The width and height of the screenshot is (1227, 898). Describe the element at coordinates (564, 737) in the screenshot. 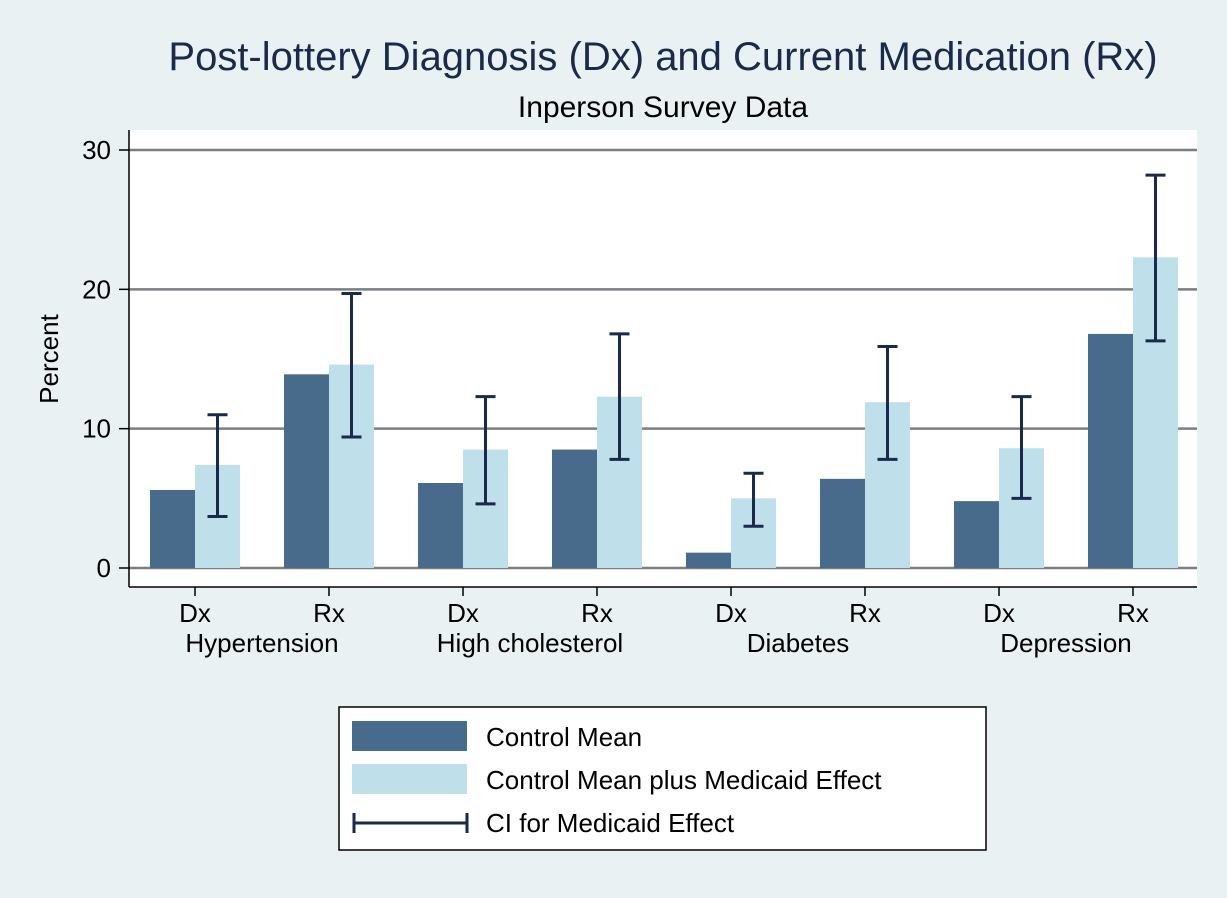

I see `legend-label-control-mean: Control Mean` at that location.